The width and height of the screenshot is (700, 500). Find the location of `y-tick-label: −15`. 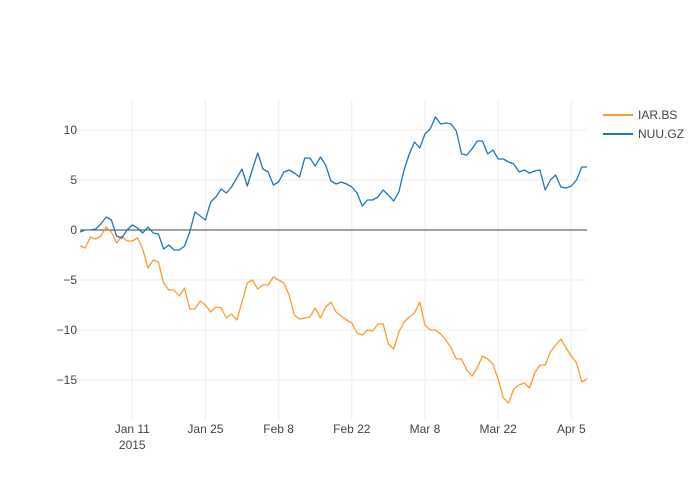

y-tick-label: −15 is located at coordinates (67, 380).